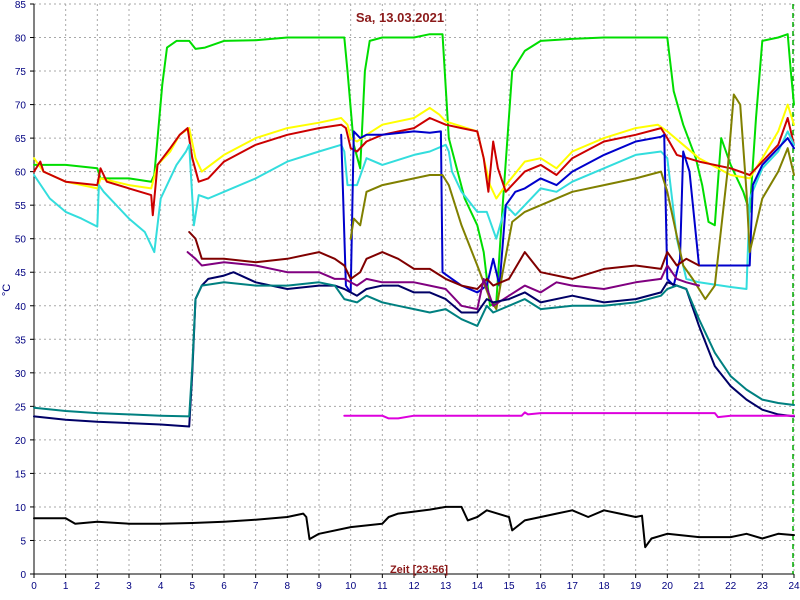 The image size is (800, 600). Describe the element at coordinates (21, 39) in the screenshot. I see `y-tick-label: 80` at that location.